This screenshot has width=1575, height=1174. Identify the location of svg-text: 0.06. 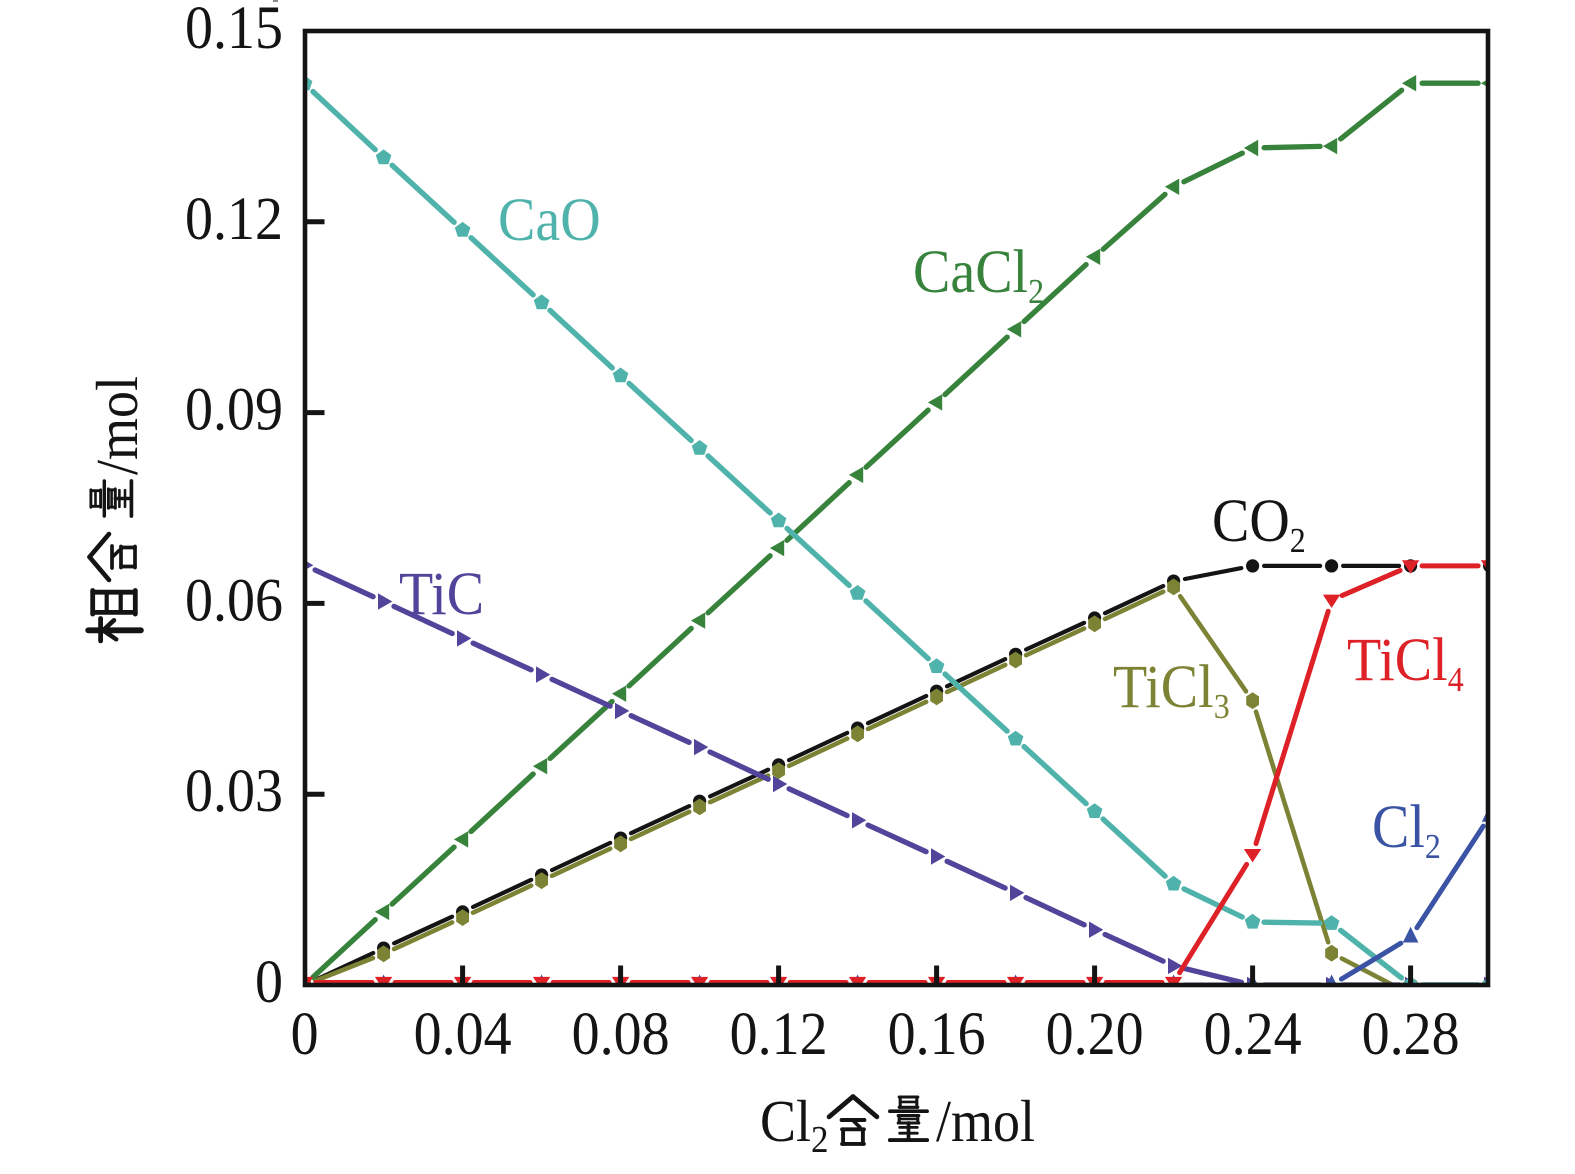
(234, 600).